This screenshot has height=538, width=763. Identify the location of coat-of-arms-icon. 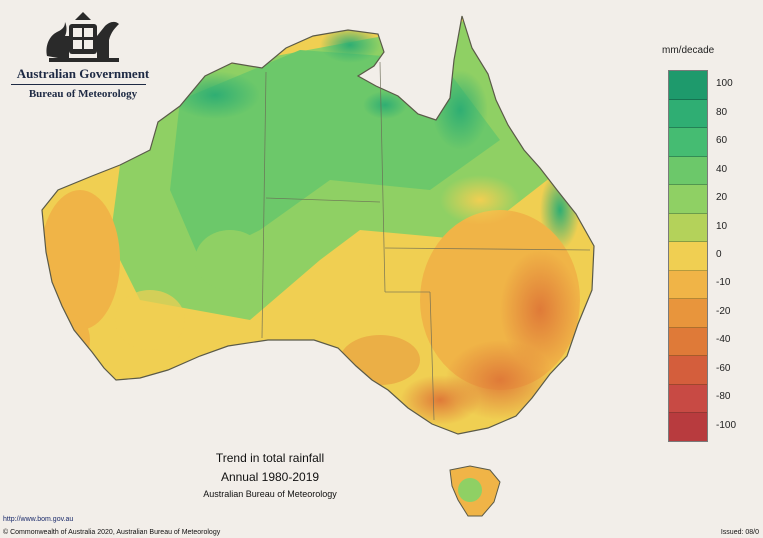
(82, 37).